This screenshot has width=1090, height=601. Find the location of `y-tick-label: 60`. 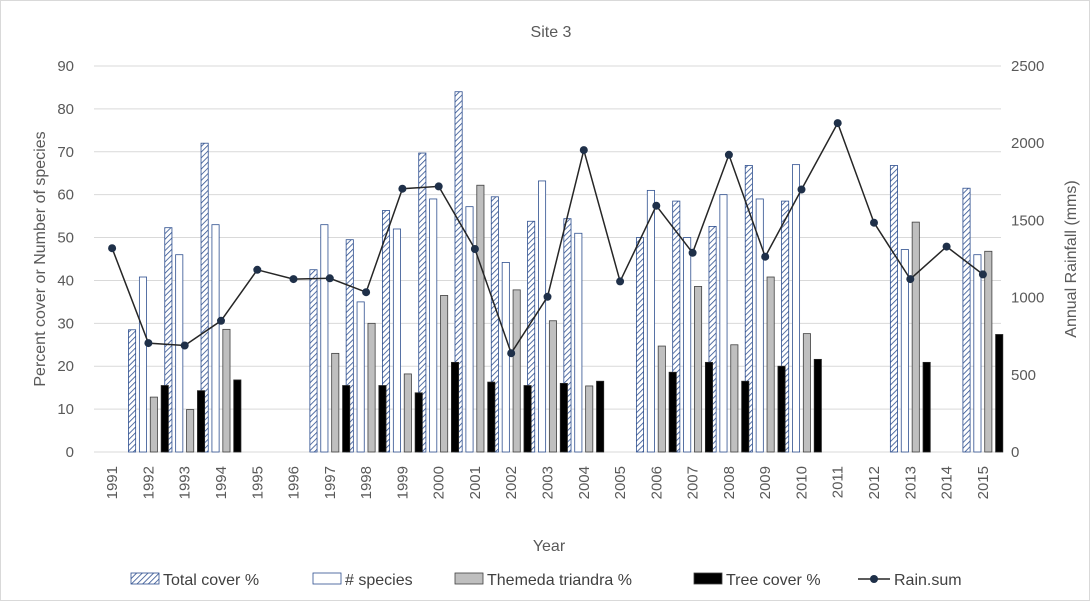

y-tick-label: 60 is located at coordinates (65, 195).